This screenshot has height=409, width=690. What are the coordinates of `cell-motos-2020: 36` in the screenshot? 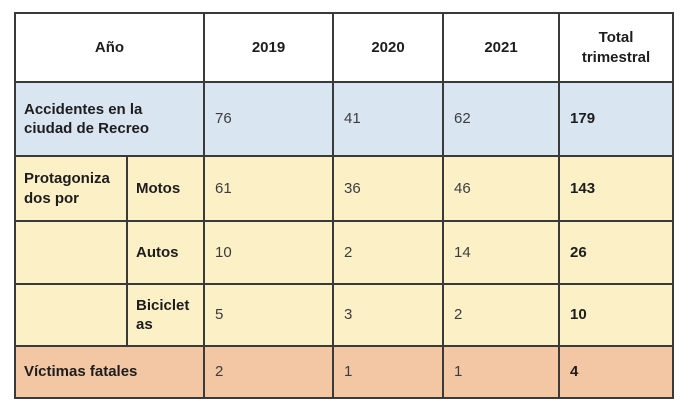 It's located at (388, 188).